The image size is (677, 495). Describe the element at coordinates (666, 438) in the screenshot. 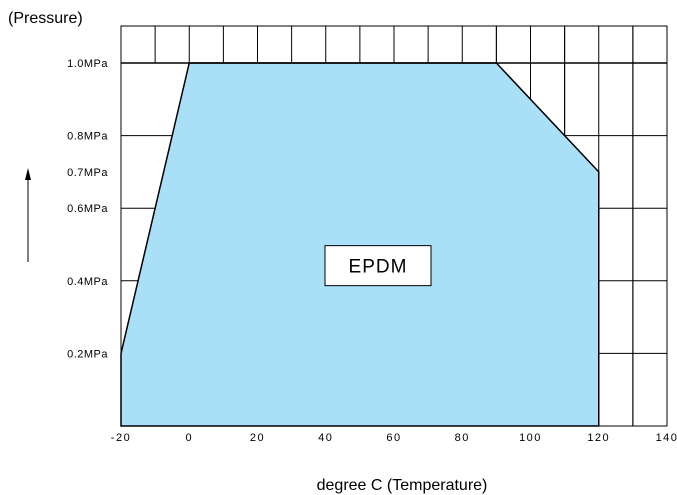

I see `x-tick-label: 140` at that location.